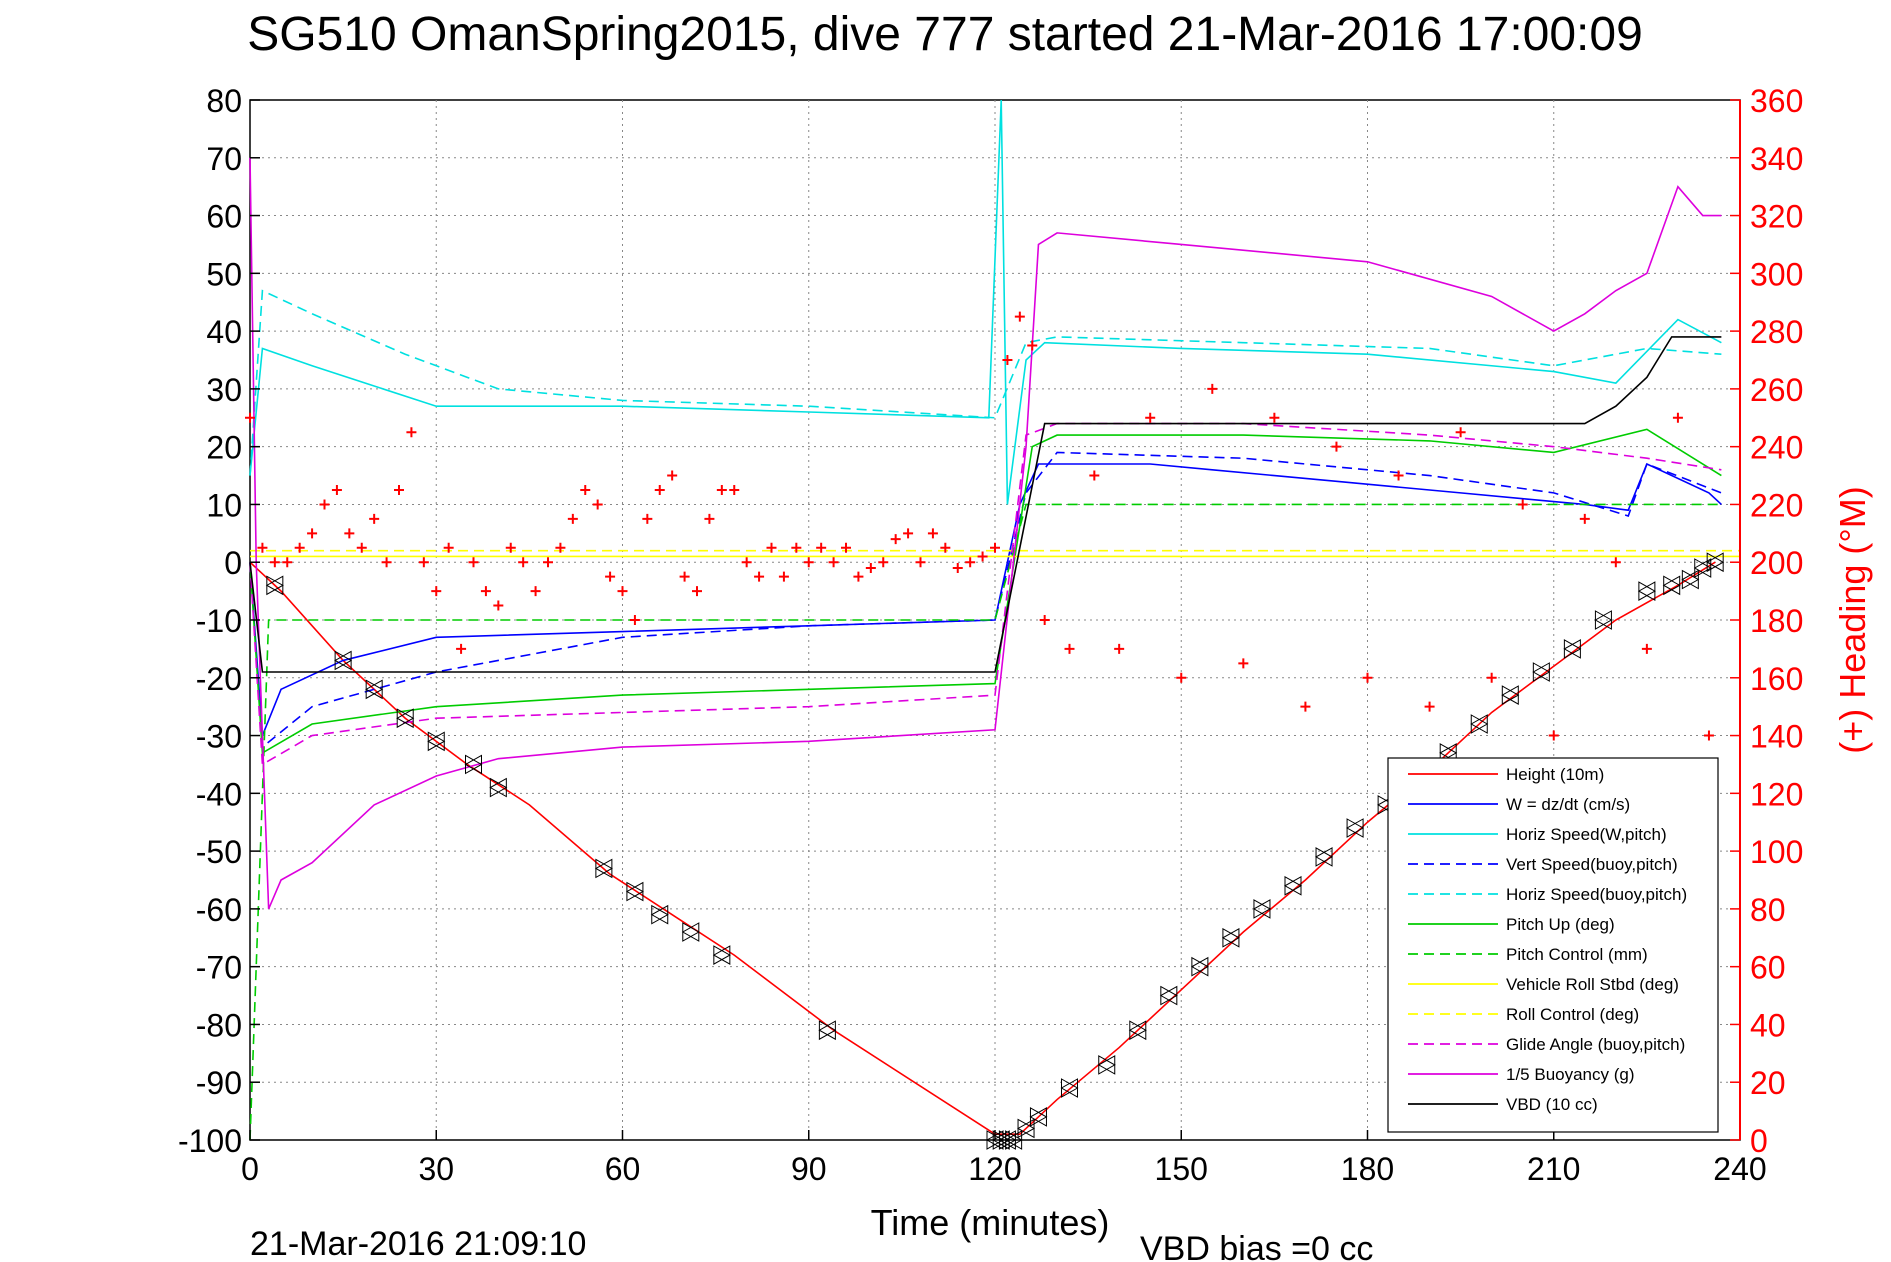 This screenshot has height=1262, width=1891. I want to click on x-tick-label: 180, so click(1367, 1169).